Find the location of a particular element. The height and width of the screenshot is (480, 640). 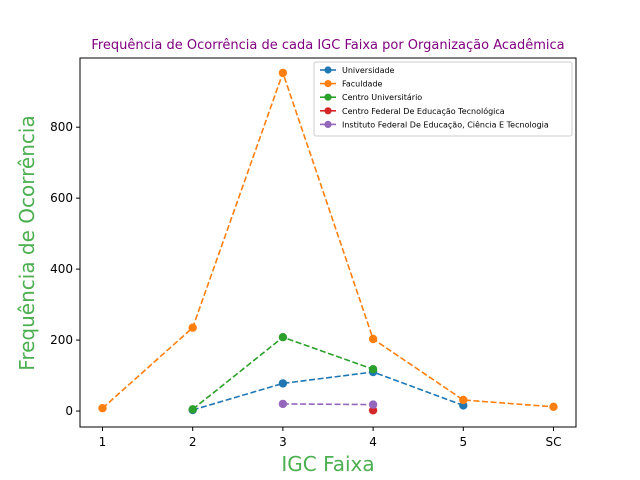

x-tick-label: 2 is located at coordinates (193, 442).